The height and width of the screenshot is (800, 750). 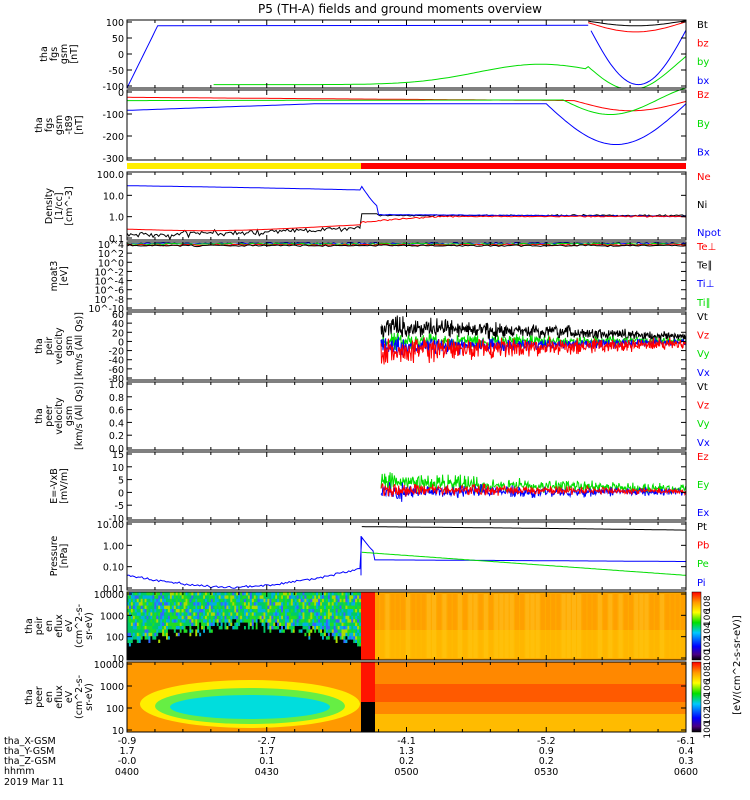 What do you see at coordinates (703, 62) in the screenshot?
I see `legend-label: by` at bounding box center [703, 62].